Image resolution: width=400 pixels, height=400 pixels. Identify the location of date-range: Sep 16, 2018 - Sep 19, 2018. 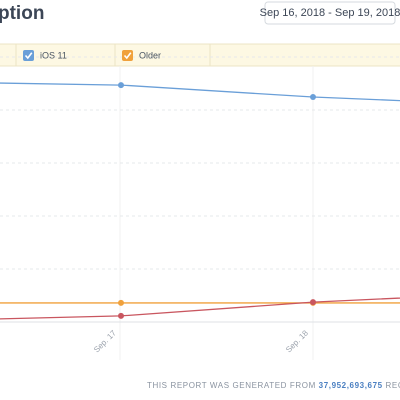
(330, 13).